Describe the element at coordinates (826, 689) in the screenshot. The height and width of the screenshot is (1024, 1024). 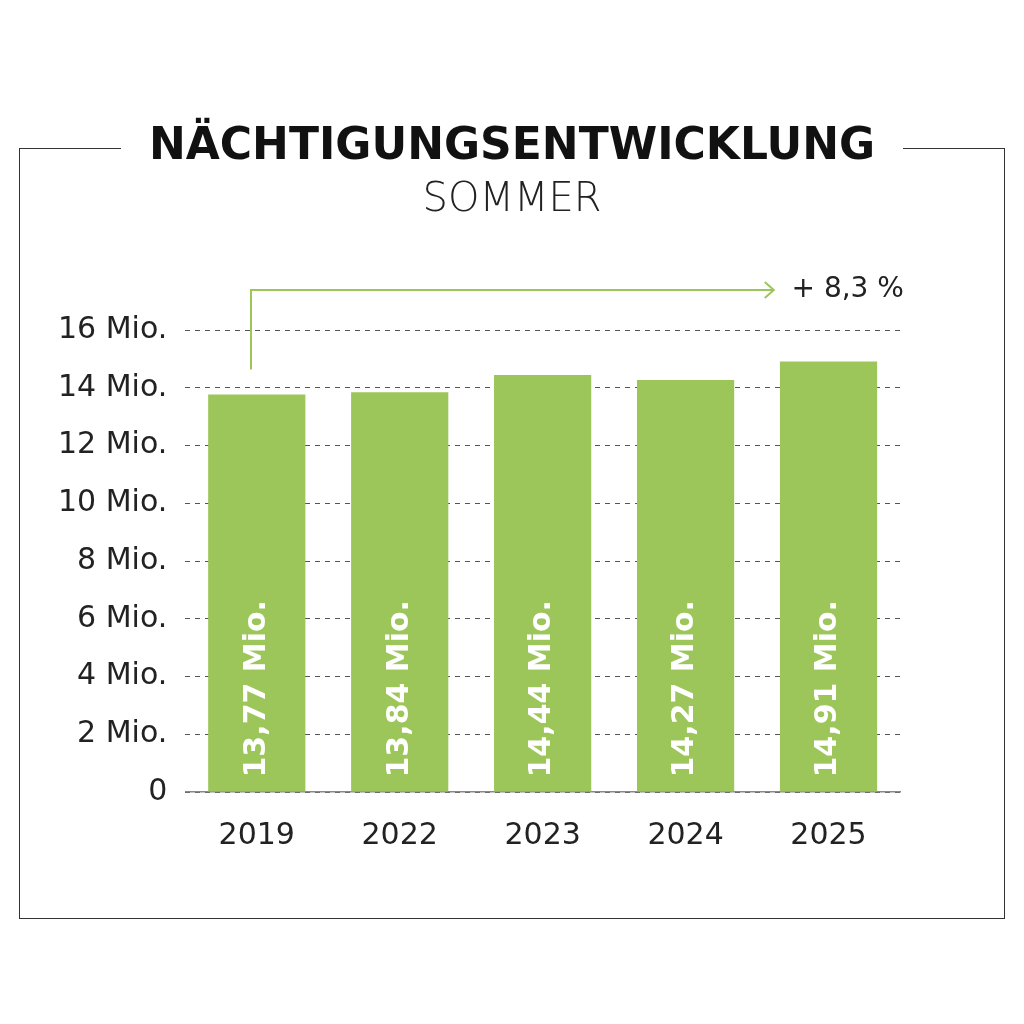
I see `data-label: 14,91 Mio.` at that location.